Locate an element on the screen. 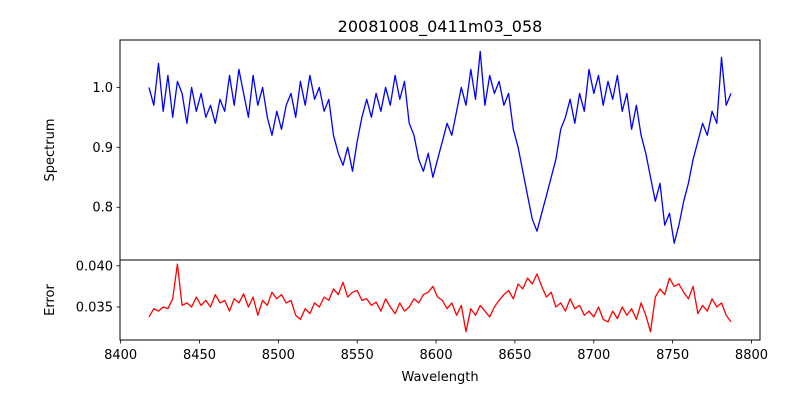 This screenshot has height=404, width=800. error-x-tick-label: 8800 is located at coordinates (751, 355).